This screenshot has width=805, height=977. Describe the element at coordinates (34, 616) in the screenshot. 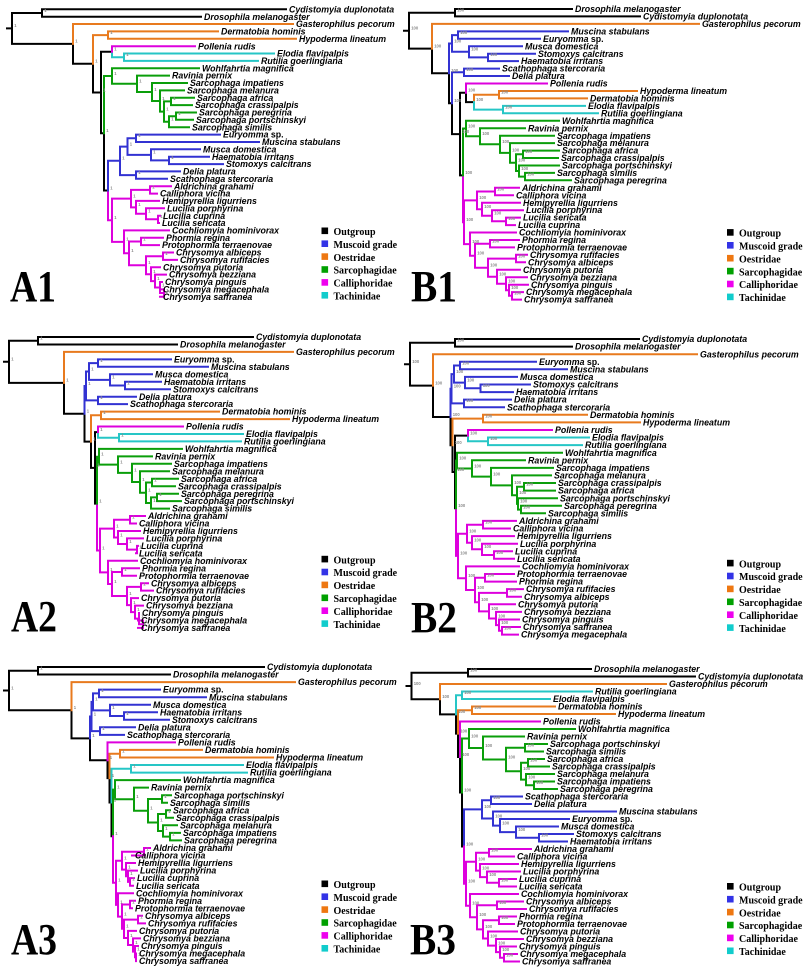

I see `svg-text: A2` at that location.